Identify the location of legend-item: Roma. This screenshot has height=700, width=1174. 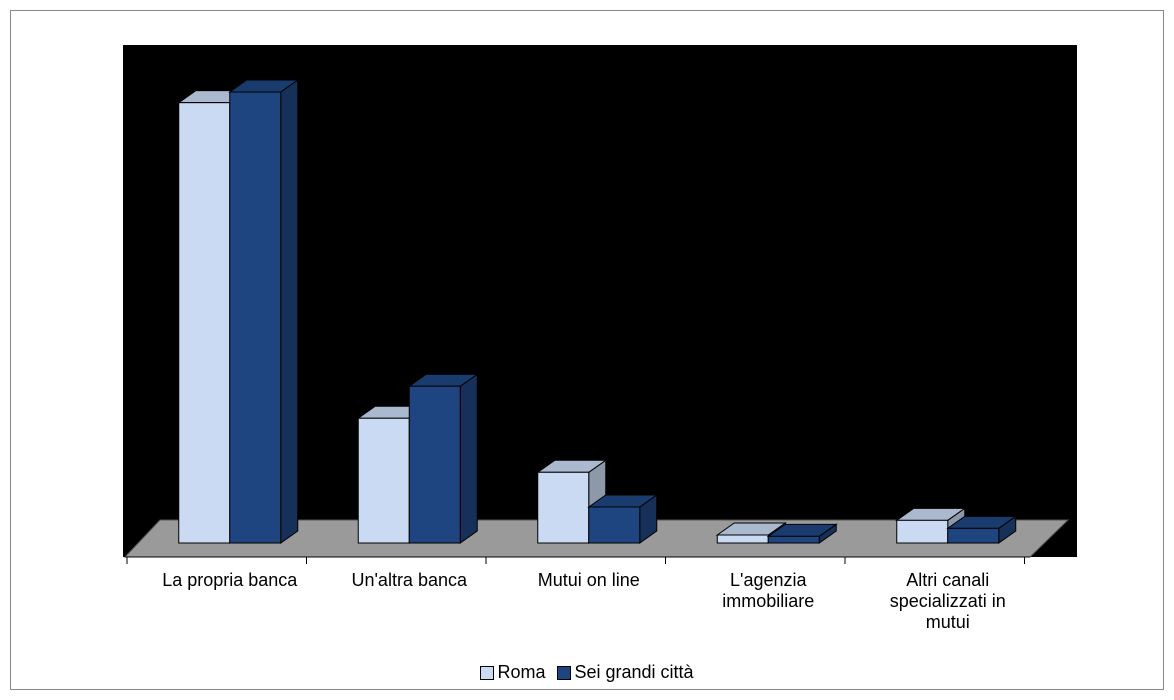
(512, 672).